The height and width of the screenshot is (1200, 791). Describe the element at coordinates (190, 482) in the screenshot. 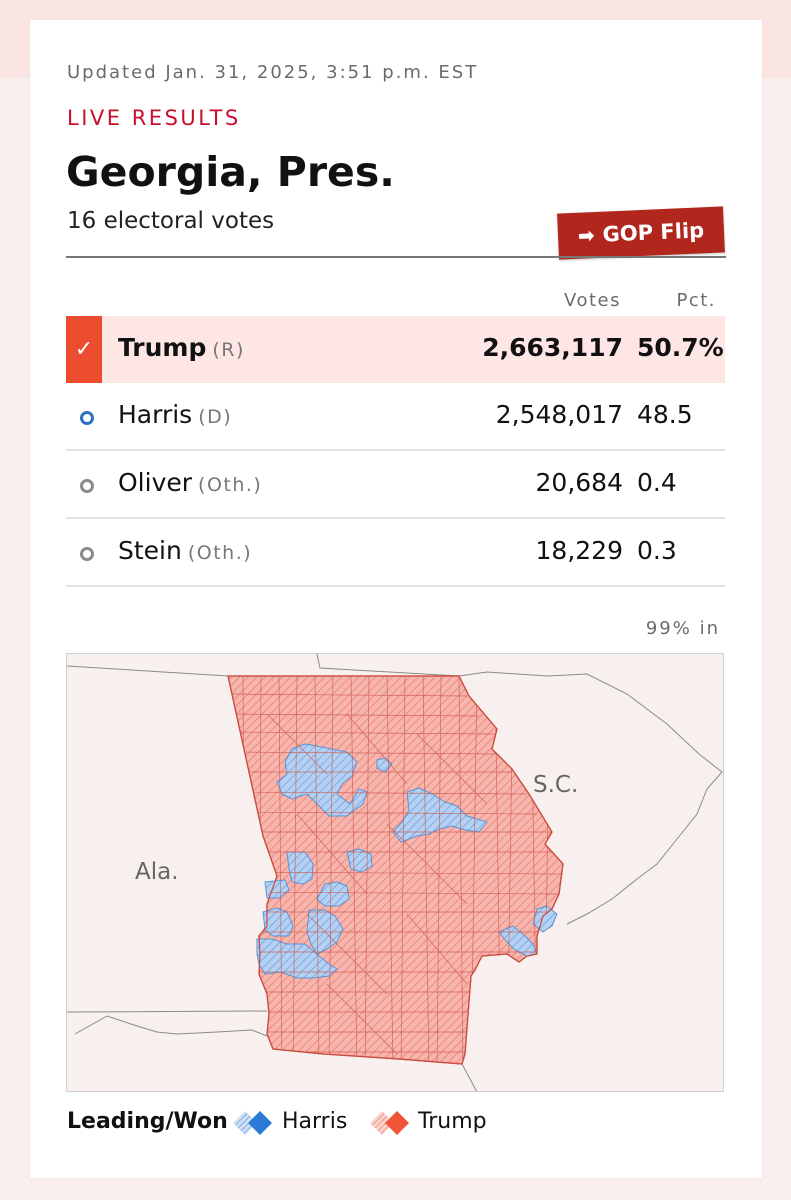

I see `candidate-name: Oliver (Oth.)` at that location.